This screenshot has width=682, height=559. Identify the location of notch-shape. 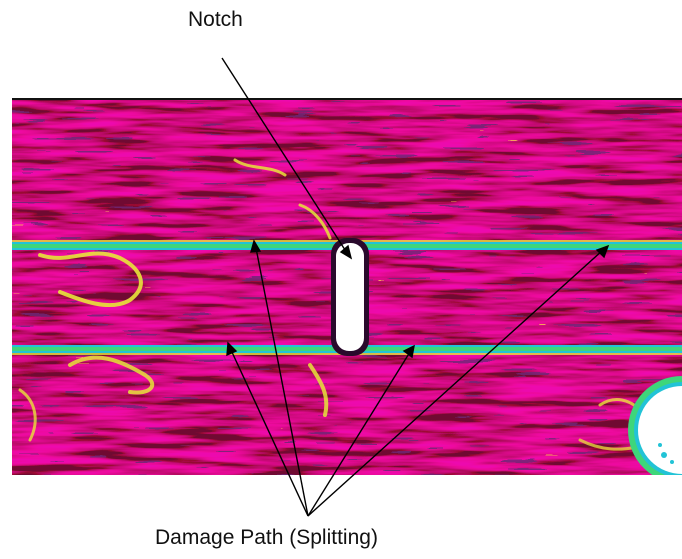
(350, 297).